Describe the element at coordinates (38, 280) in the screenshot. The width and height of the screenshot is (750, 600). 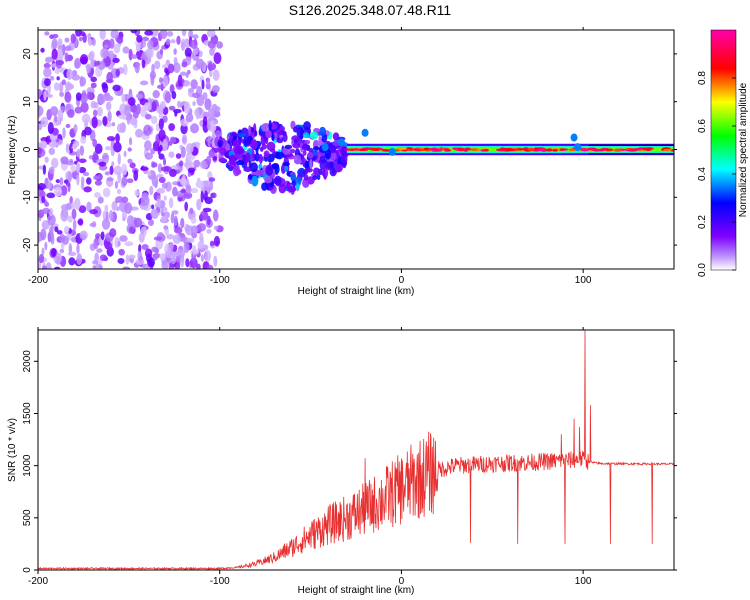
I see `spectrogram-x-tick-label: -200` at that location.